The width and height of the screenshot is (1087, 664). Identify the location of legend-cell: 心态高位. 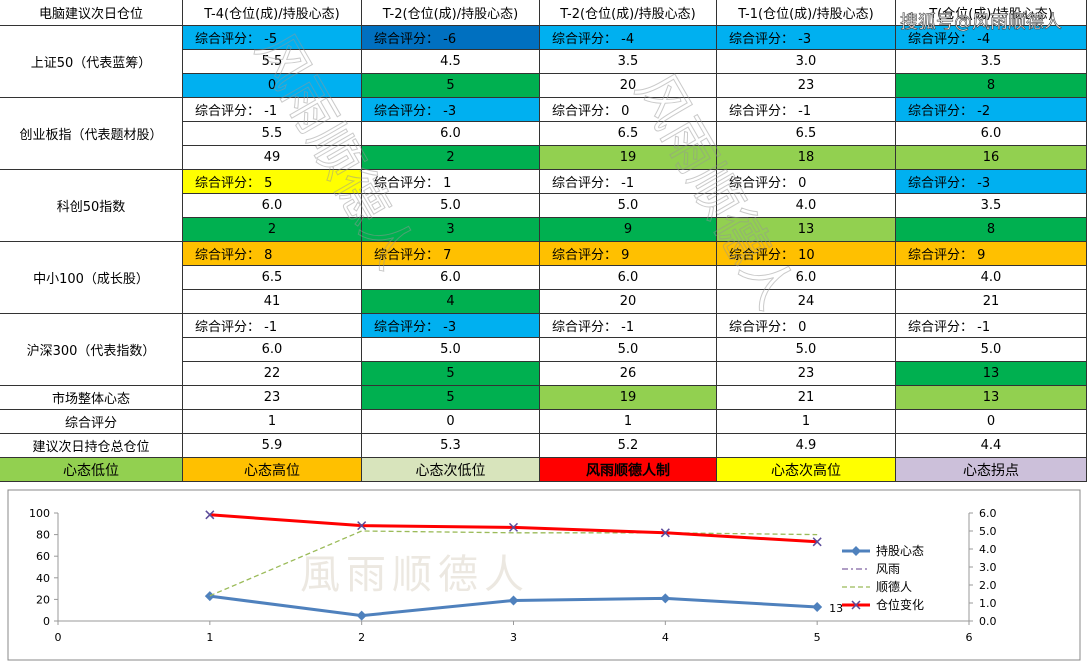
(272, 470).